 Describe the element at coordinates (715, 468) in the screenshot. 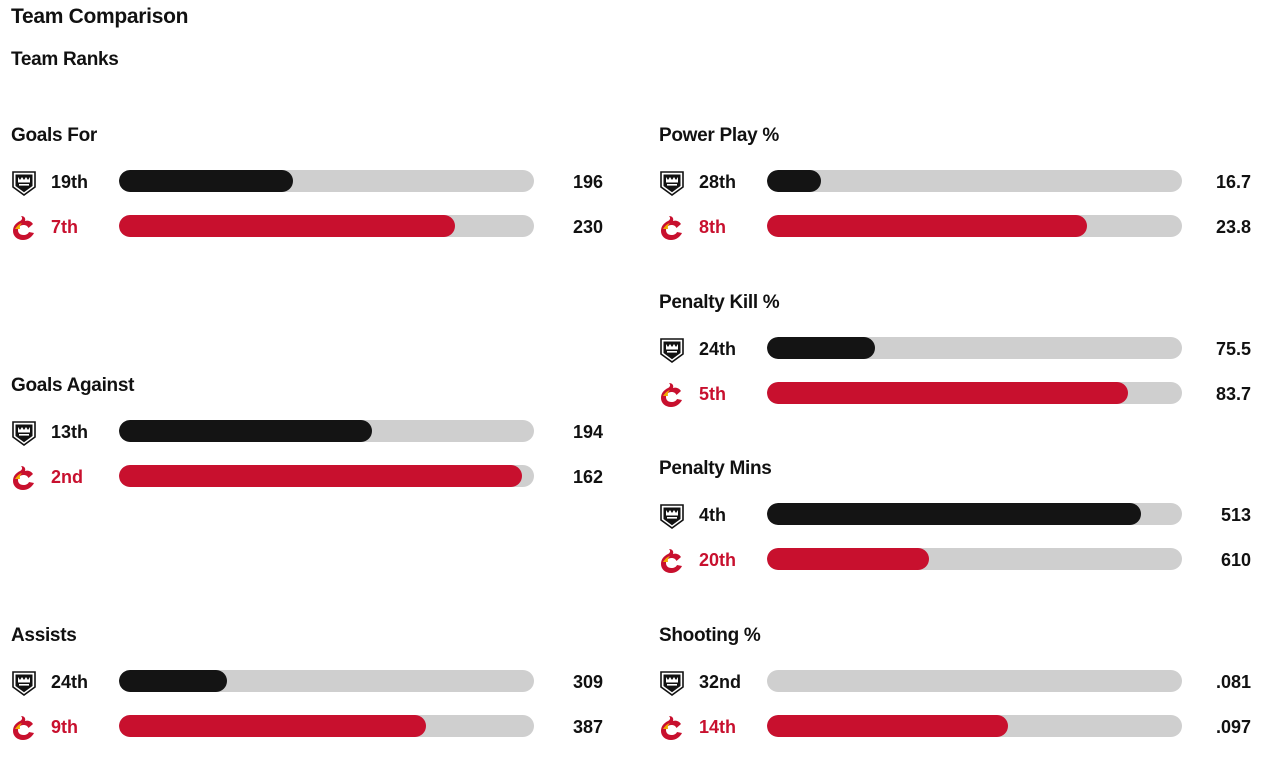

I see `stat-title: Penalty Mins` at that location.